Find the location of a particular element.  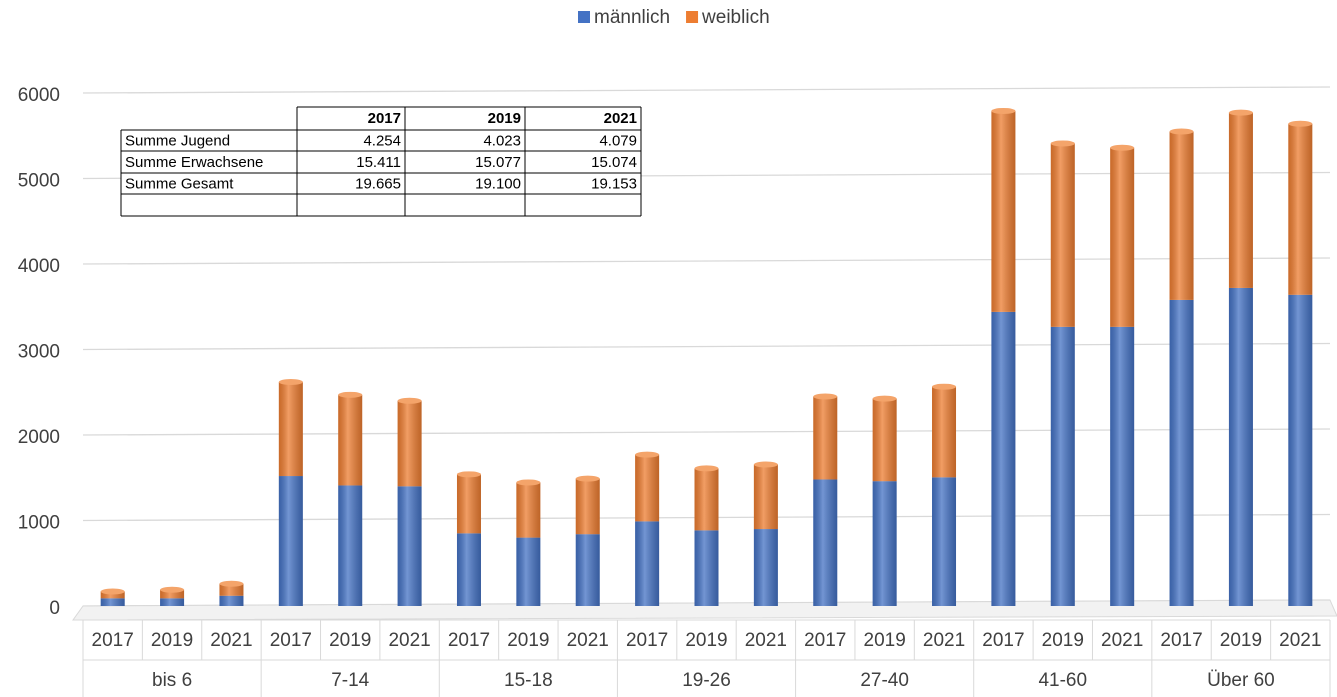

table-cell: 19.665 is located at coordinates (378, 183).